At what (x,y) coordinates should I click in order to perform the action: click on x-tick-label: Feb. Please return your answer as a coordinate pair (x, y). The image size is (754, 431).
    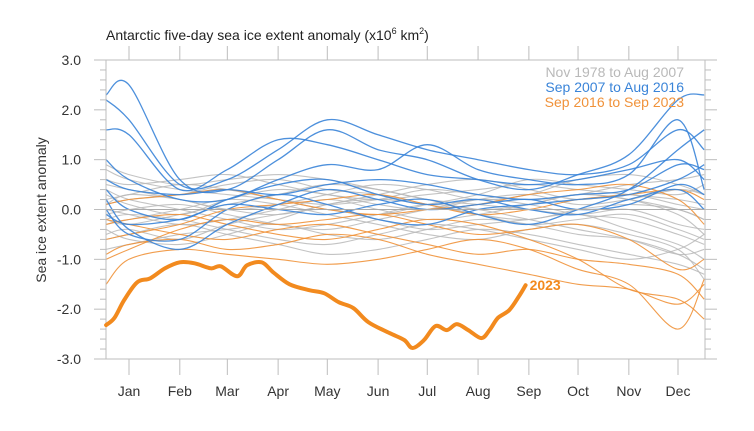
    Looking at the image, I should click on (180, 391).